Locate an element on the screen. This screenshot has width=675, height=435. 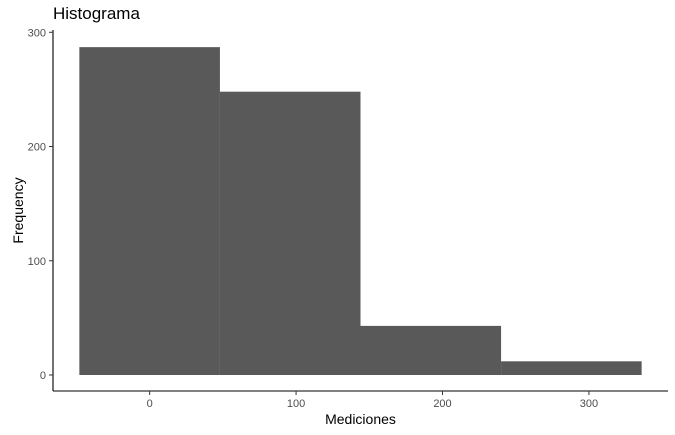
x-tick-label: 100 is located at coordinates (296, 404).